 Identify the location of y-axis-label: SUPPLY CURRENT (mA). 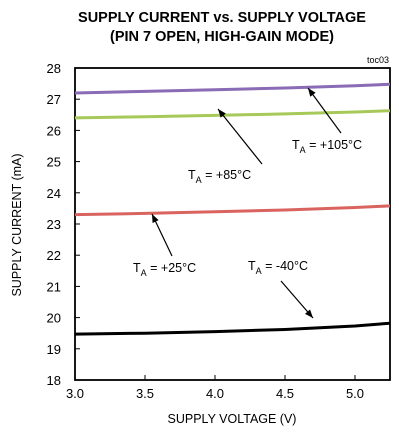
(17, 224).